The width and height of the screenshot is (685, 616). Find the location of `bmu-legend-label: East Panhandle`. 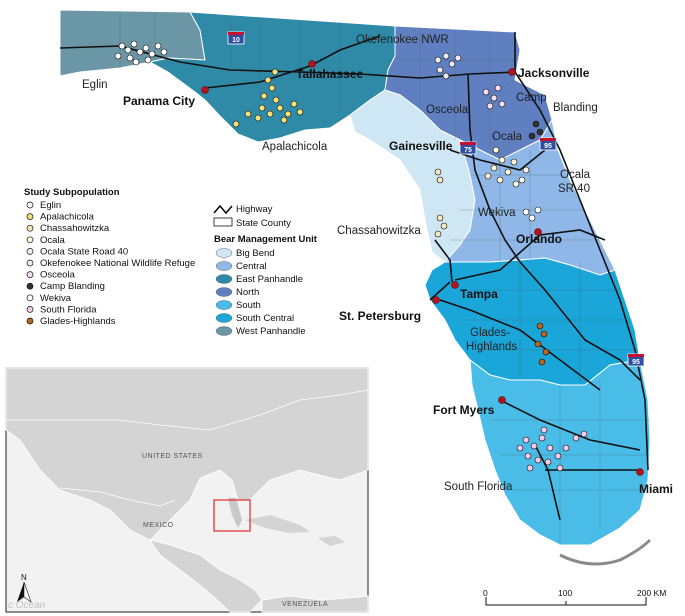

bmu-legend-label: East Panhandle is located at coordinates (269, 279).